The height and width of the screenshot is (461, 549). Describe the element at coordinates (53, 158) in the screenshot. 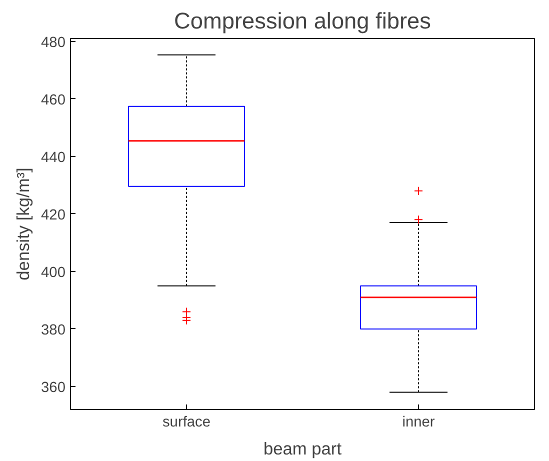

I see `y-tick-label: 440` at that location.